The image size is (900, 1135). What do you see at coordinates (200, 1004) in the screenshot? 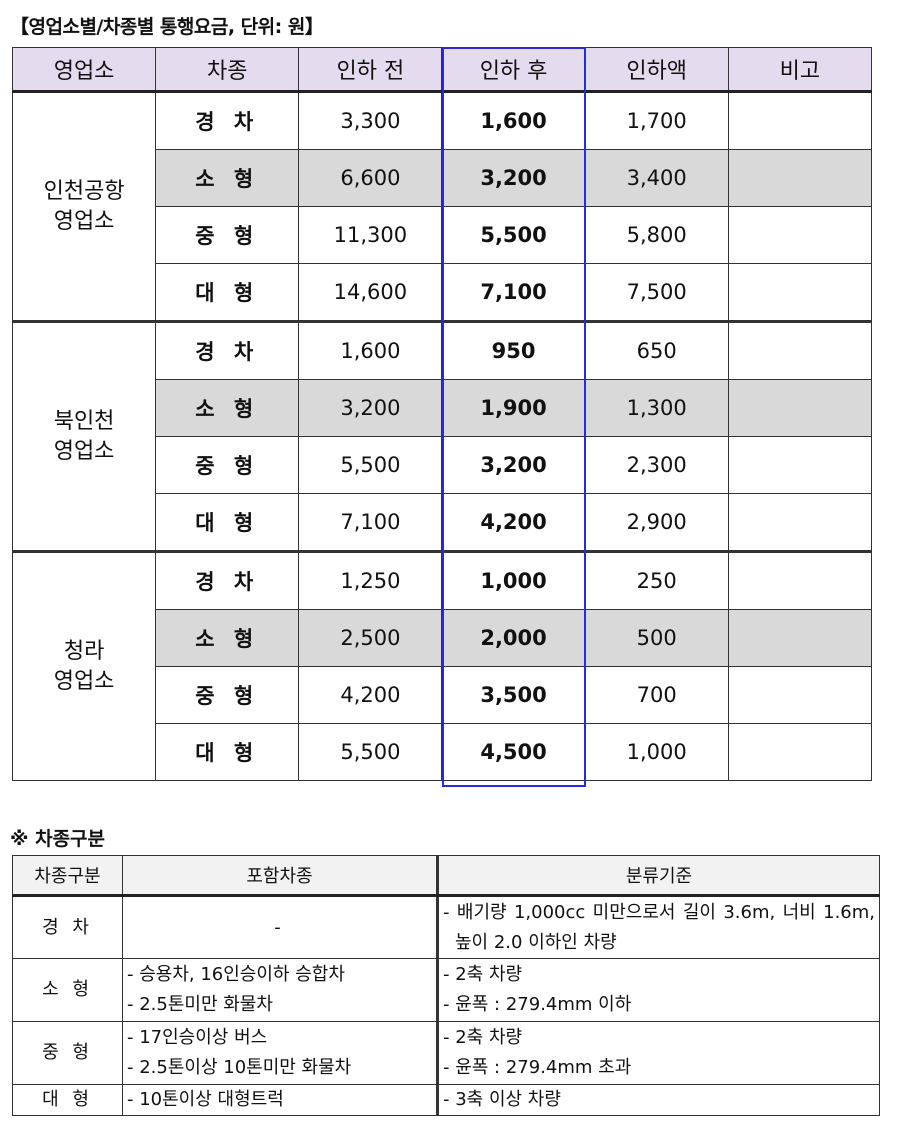
I see `included-line: - 2.5톤미만 화물차` at bounding box center [200, 1004].